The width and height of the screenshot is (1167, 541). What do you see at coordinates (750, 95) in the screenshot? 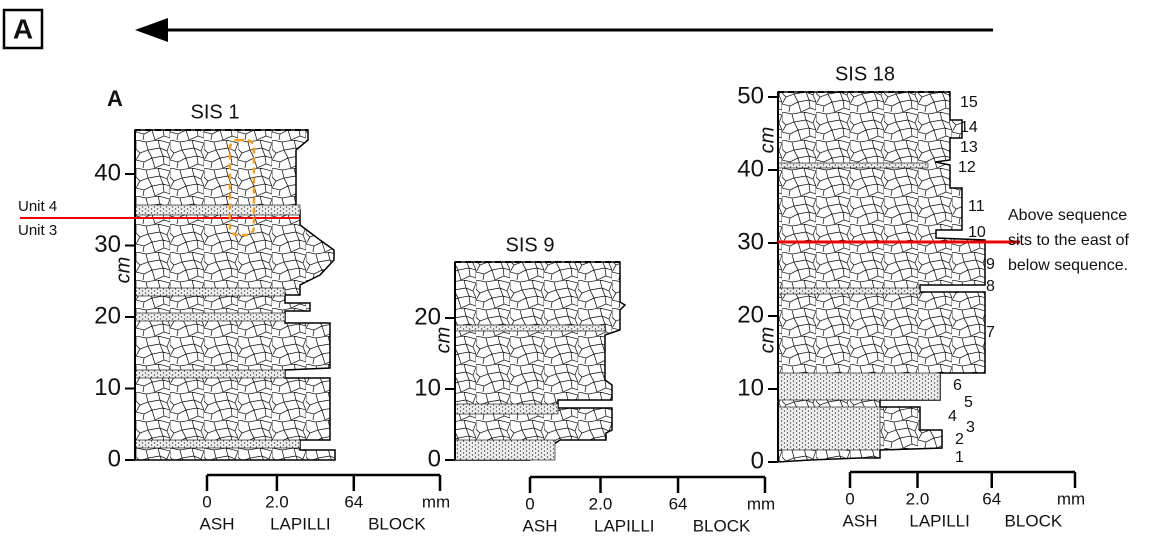
I see `y-tick-label: 50` at bounding box center [750, 95].